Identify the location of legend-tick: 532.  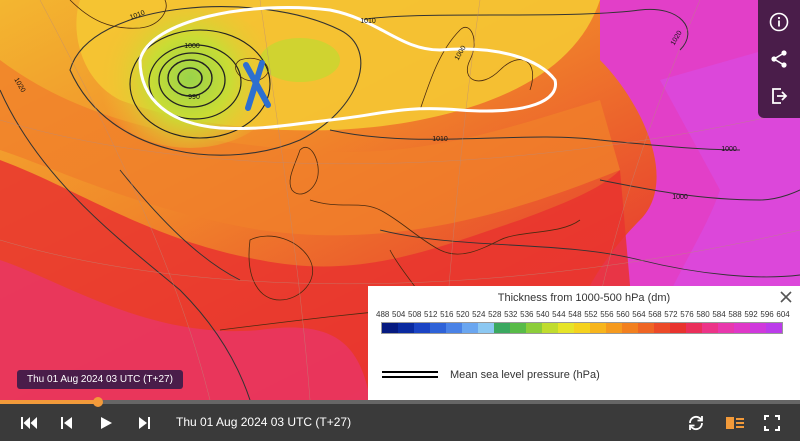
(511, 314).